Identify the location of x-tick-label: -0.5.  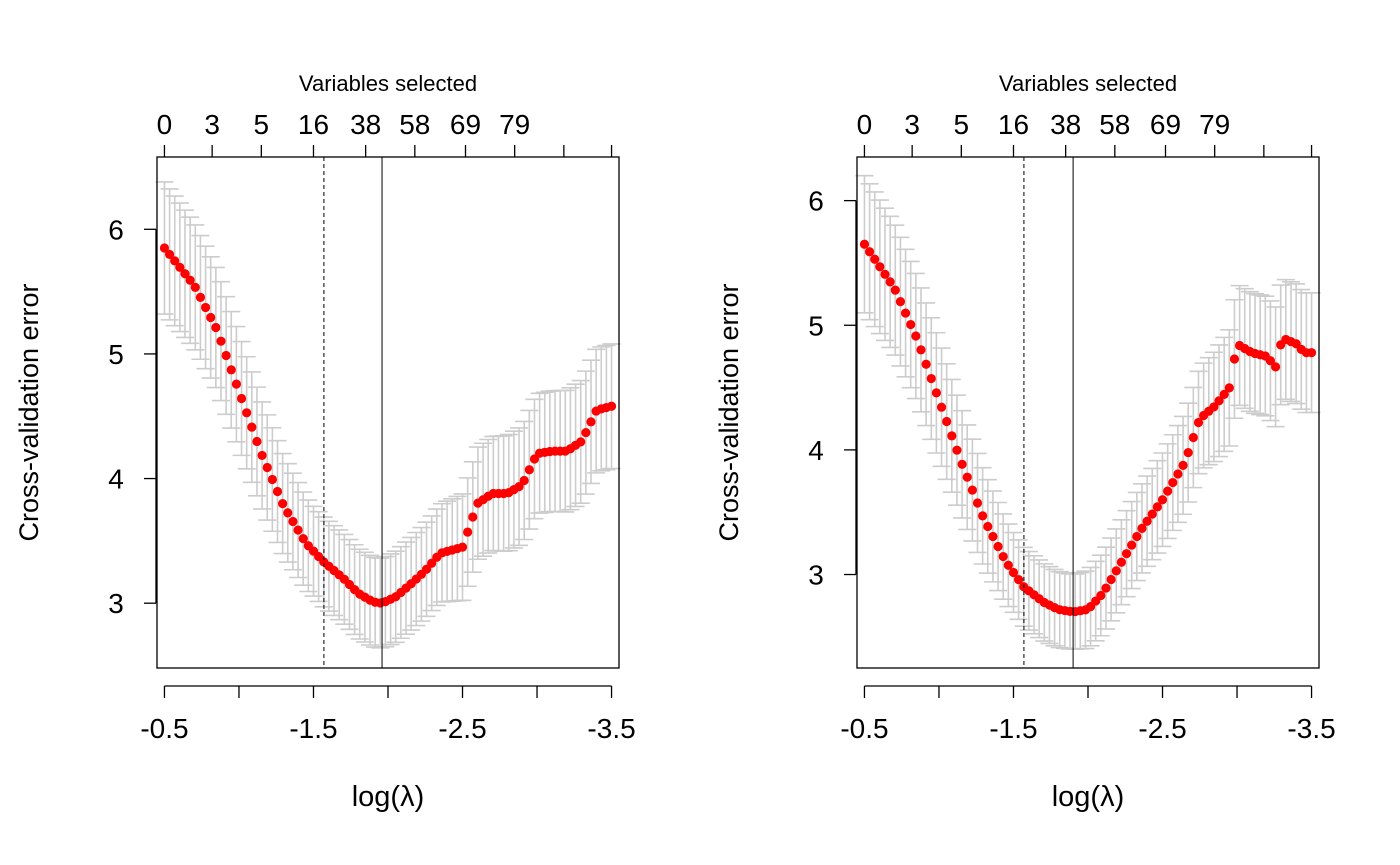
(164, 728).